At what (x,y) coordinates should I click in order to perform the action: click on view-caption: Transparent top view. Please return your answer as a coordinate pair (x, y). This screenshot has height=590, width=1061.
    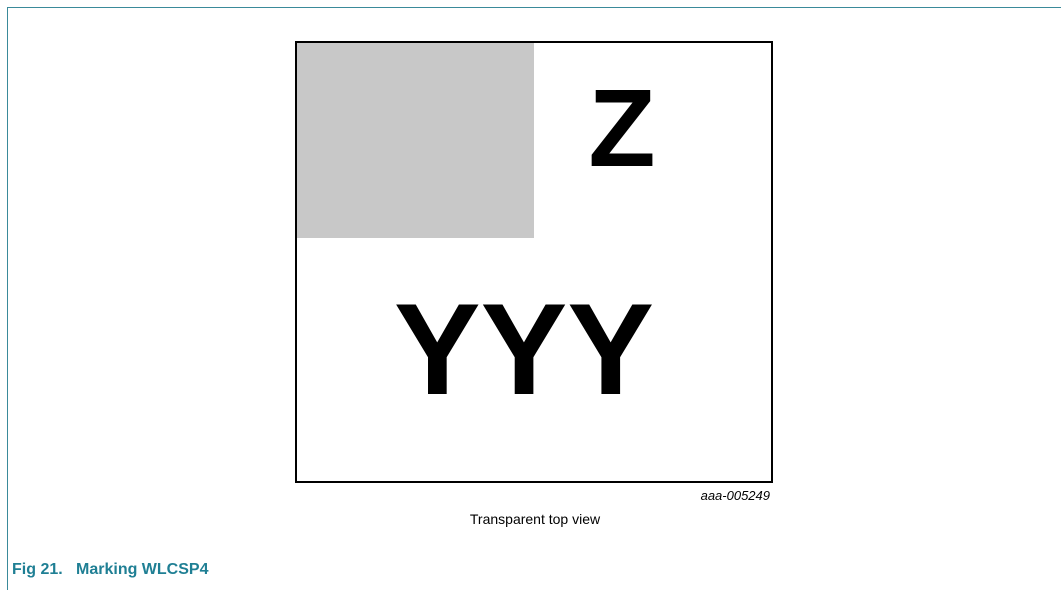
    Looking at the image, I should click on (535, 519).